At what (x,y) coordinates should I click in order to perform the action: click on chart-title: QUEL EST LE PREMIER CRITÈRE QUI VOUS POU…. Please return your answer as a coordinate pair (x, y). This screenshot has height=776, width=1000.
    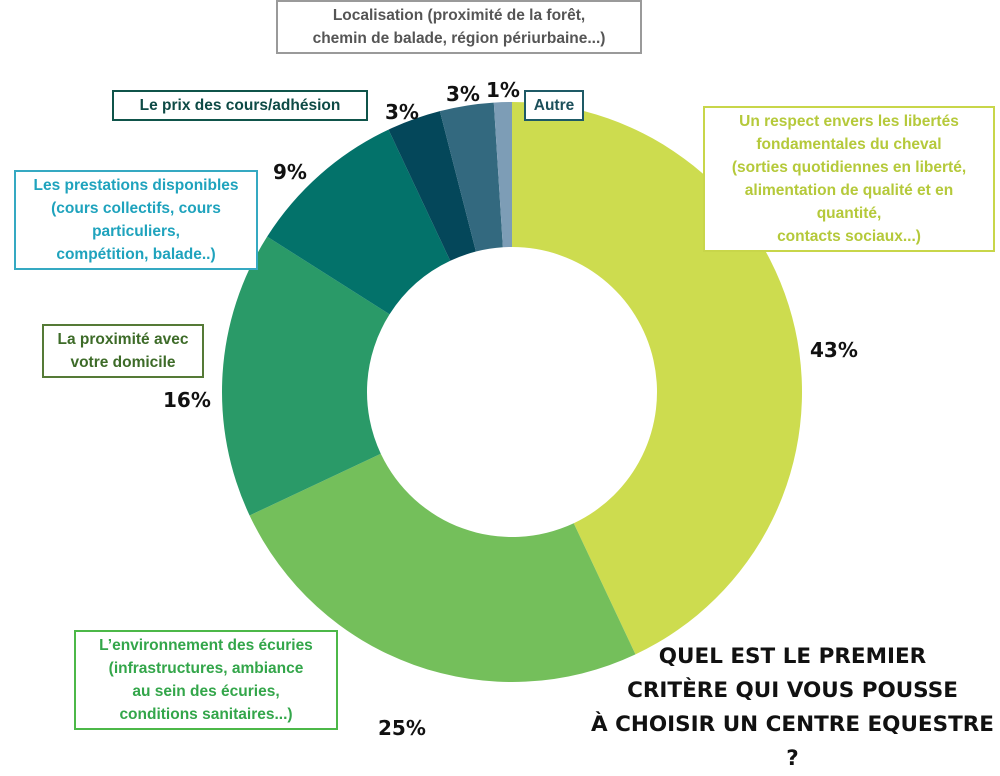
    Looking at the image, I should click on (792, 707).